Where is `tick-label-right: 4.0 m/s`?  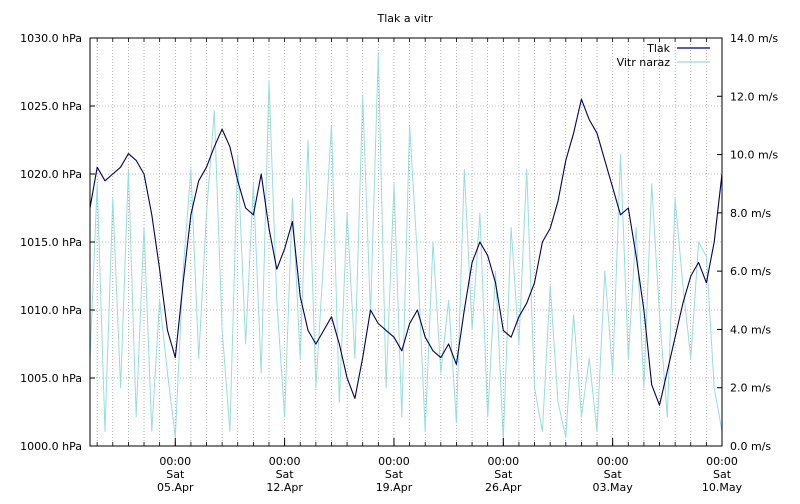
tick-label-right: 4.0 m/s is located at coordinates (750, 329).